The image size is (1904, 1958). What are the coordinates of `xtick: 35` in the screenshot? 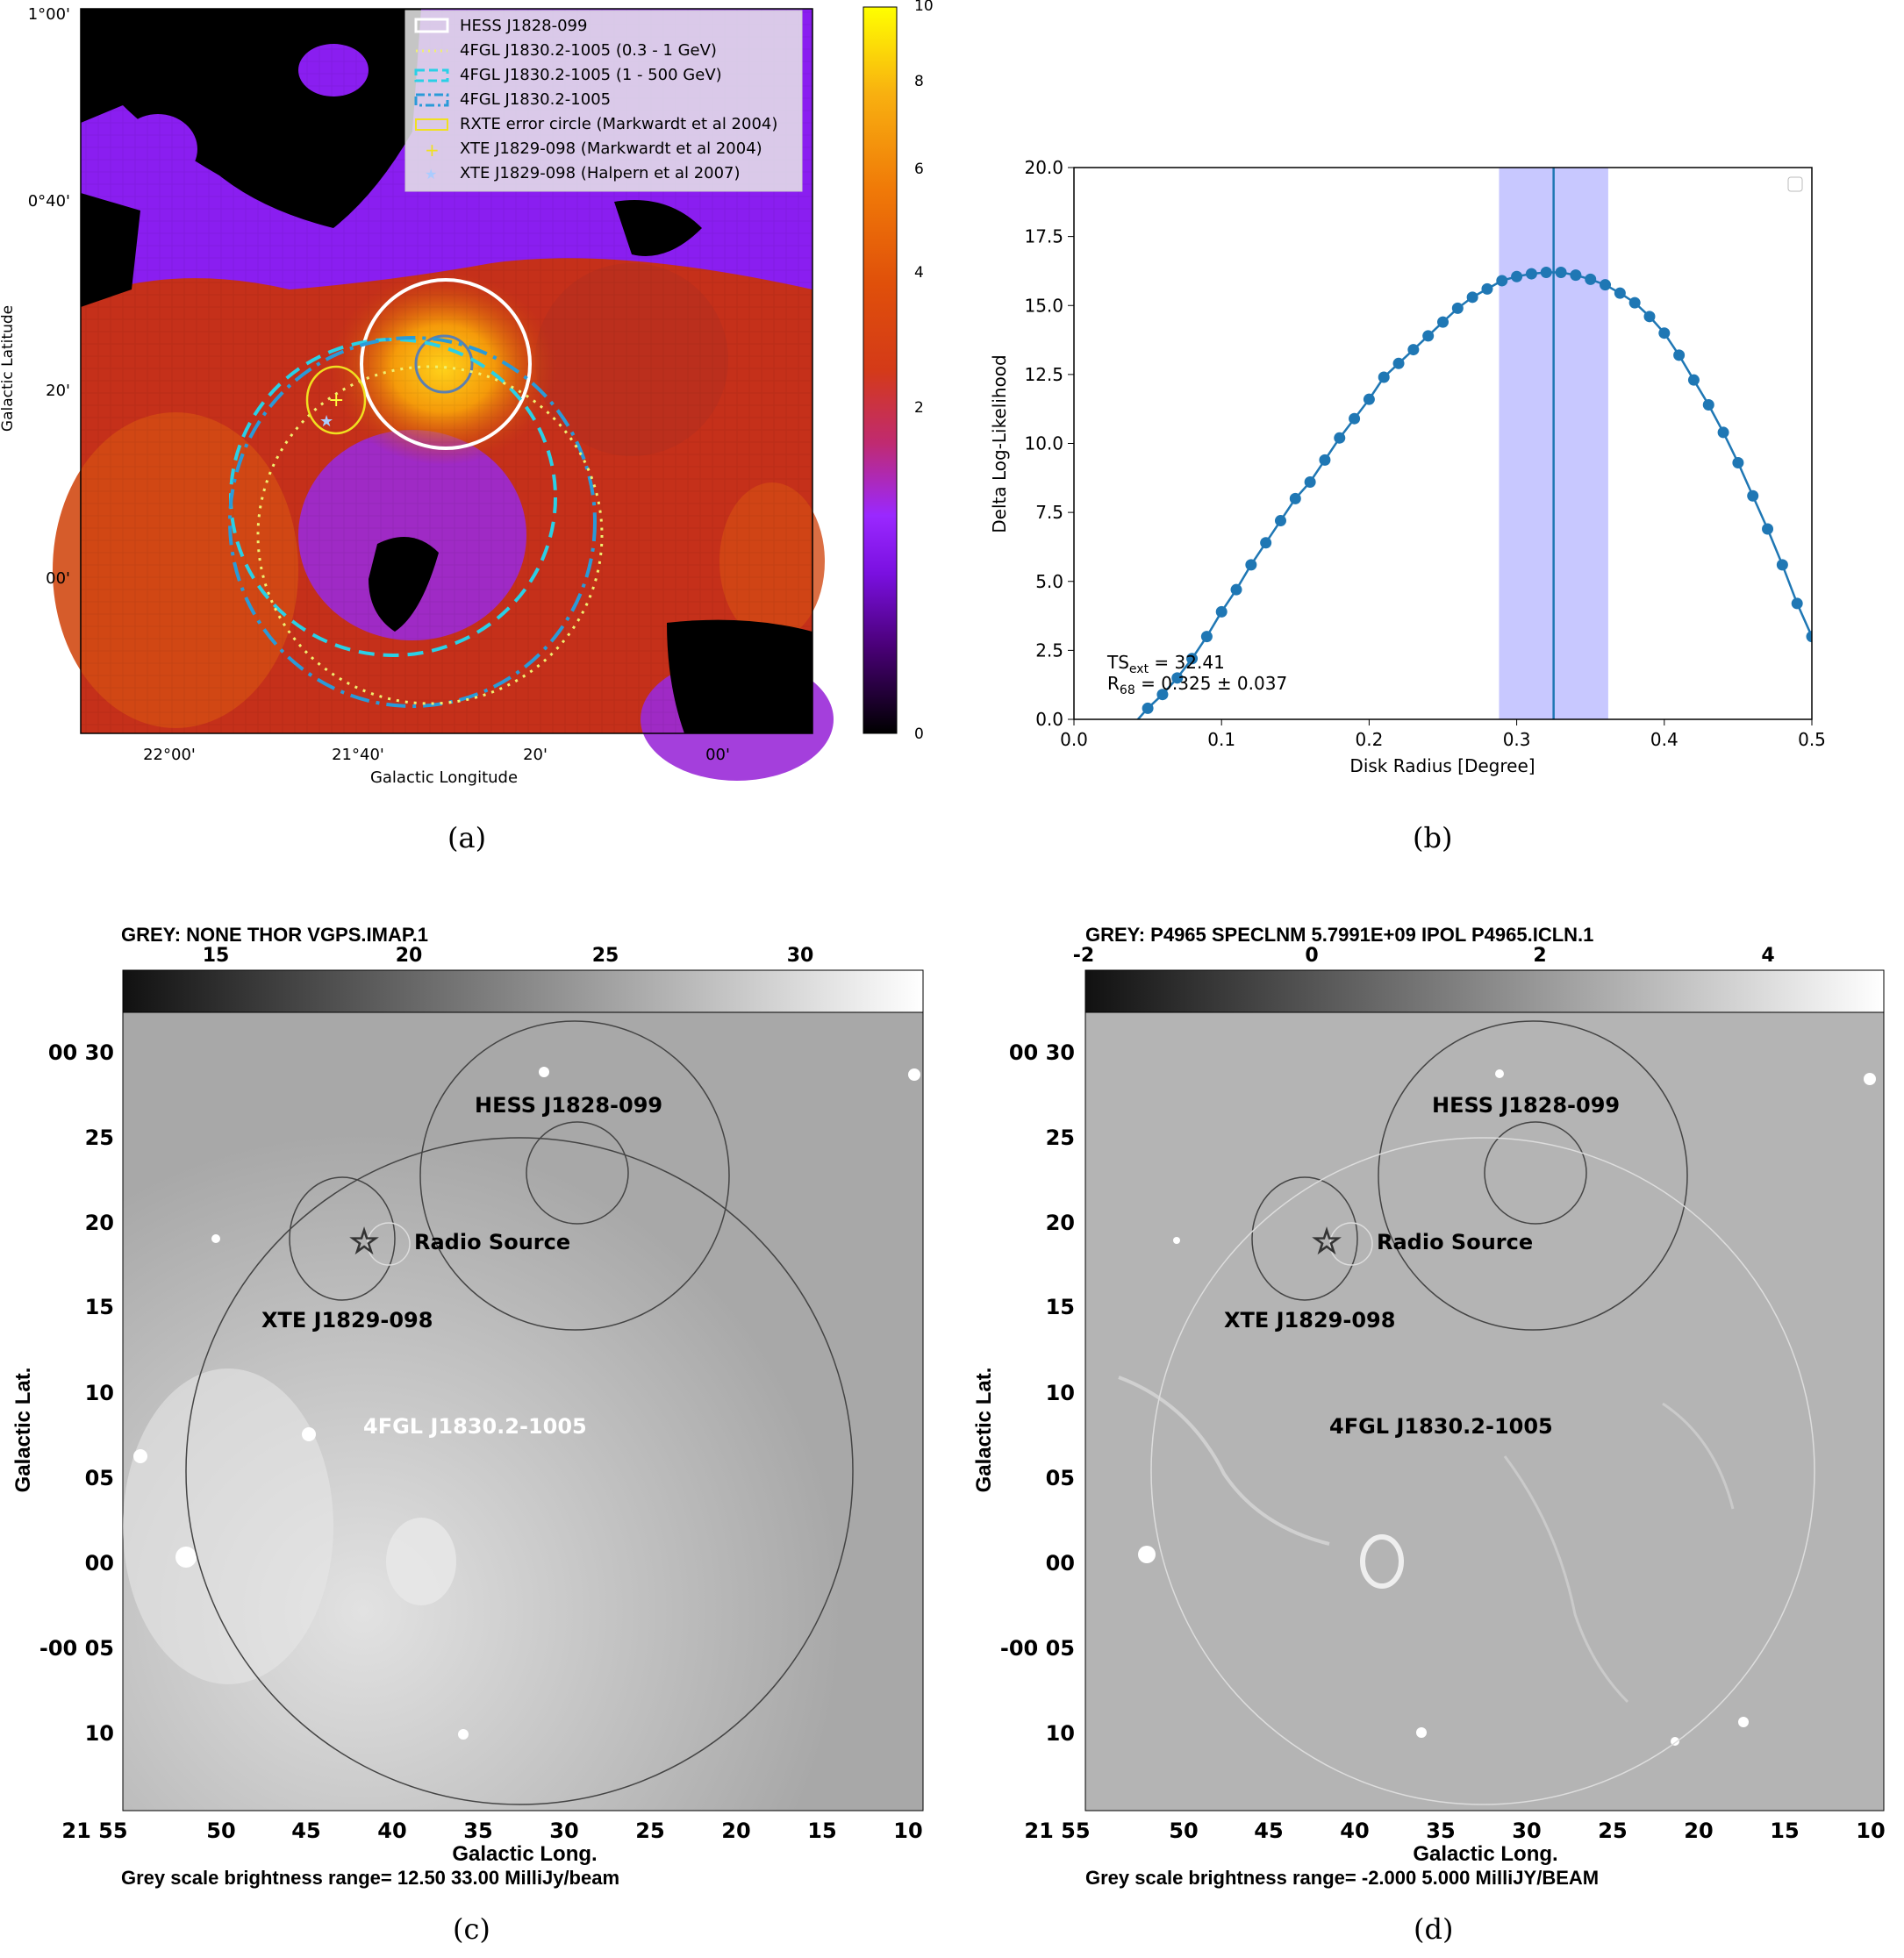 It's located at (477, 1831).